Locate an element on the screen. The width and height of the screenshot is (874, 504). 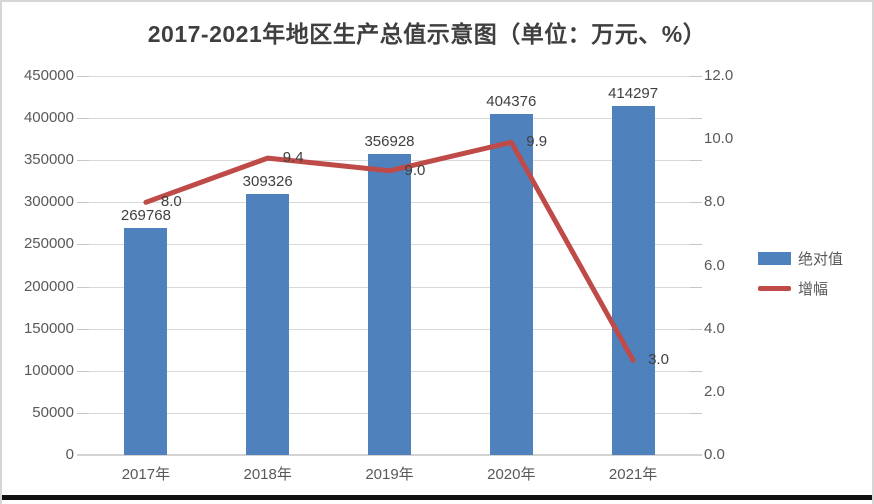
x-axis-category-label: 2019年 is located at coordinates (389, 474).